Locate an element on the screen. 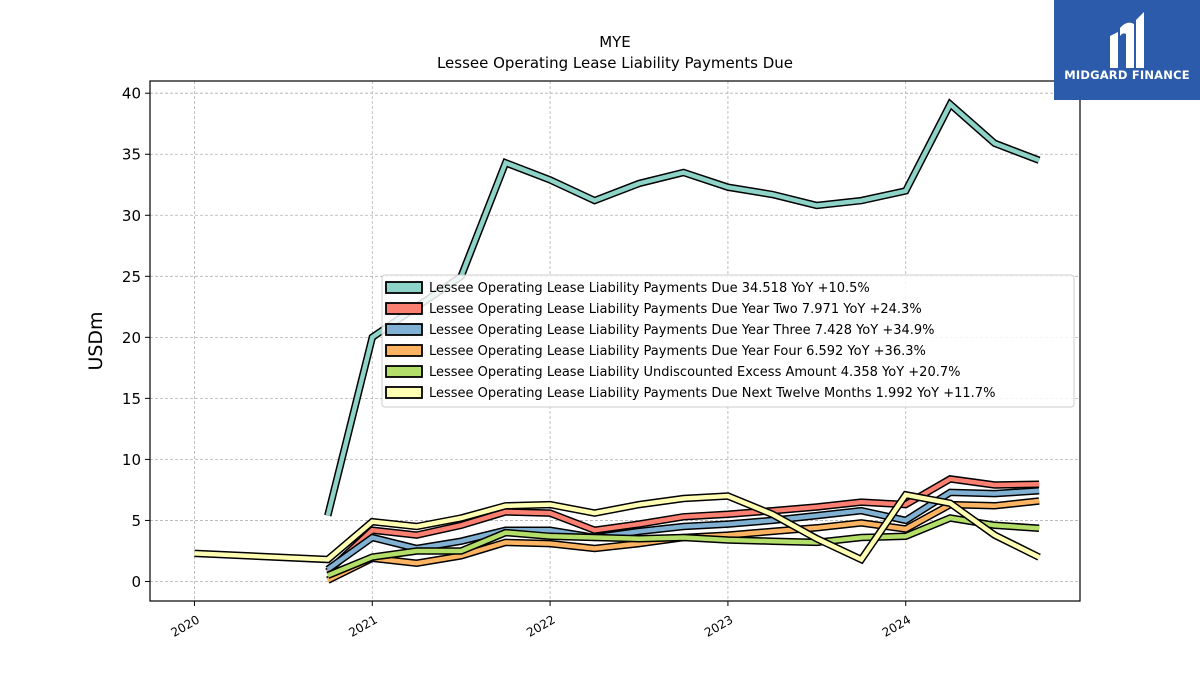 This screenshot has height=675, width=1200. brand-name: MIDGARD FINANCE is located at coordinates (1127, 75).